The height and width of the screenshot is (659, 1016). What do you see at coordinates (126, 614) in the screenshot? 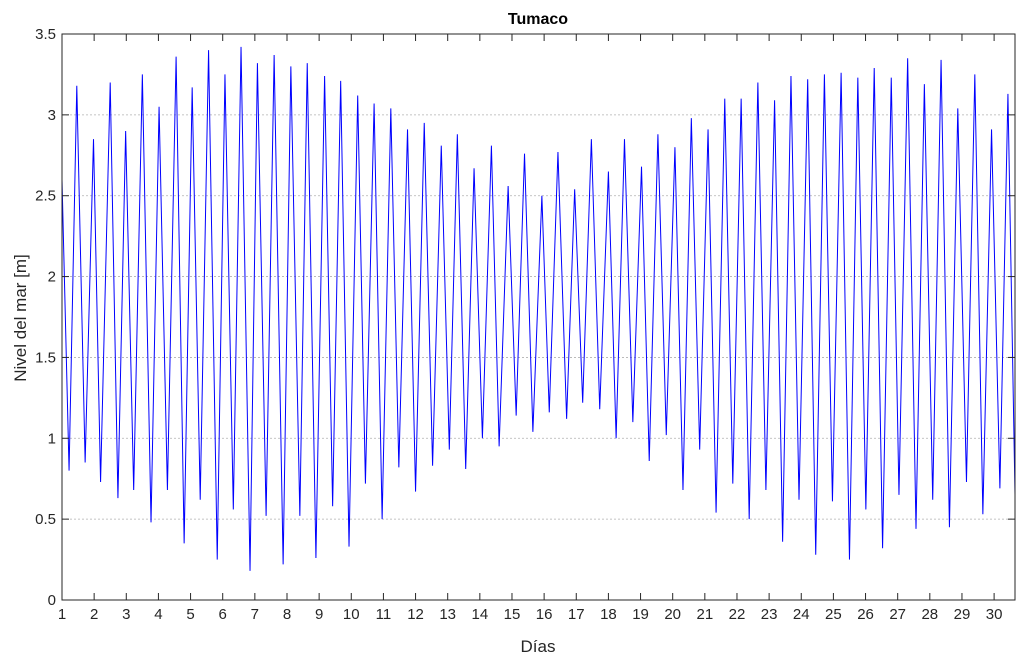
I see `x-tick-label: 3` at bounding box center [126, 614].